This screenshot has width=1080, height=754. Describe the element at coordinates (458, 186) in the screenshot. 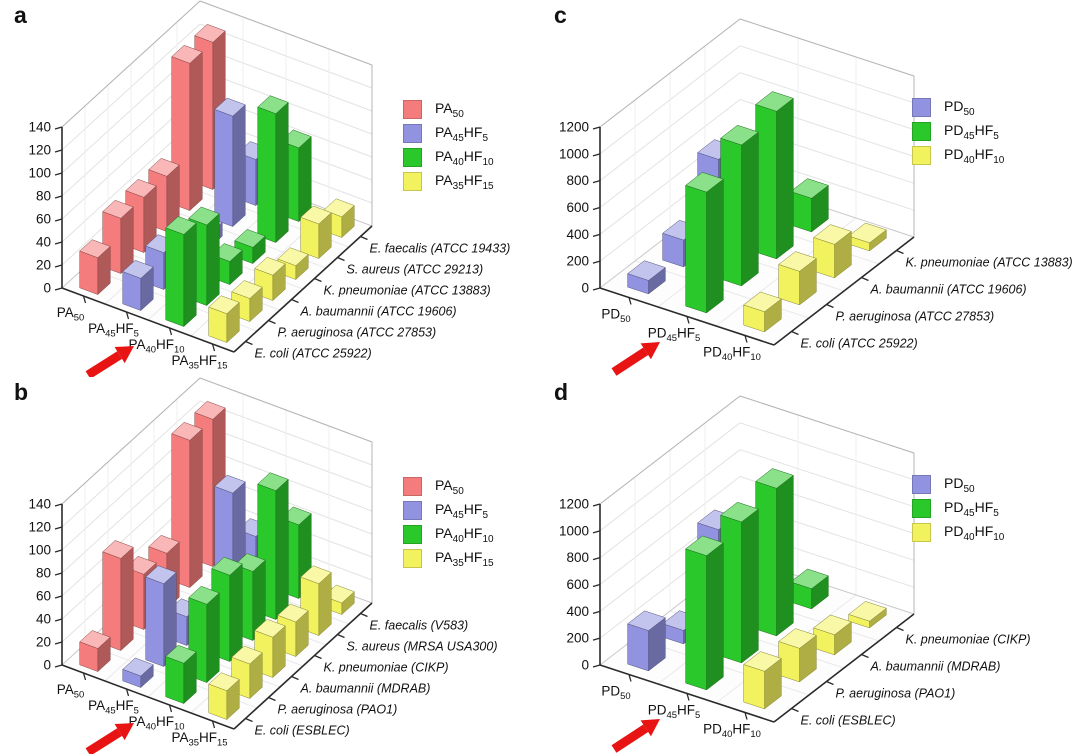

I see `subscript: 35` at that location.